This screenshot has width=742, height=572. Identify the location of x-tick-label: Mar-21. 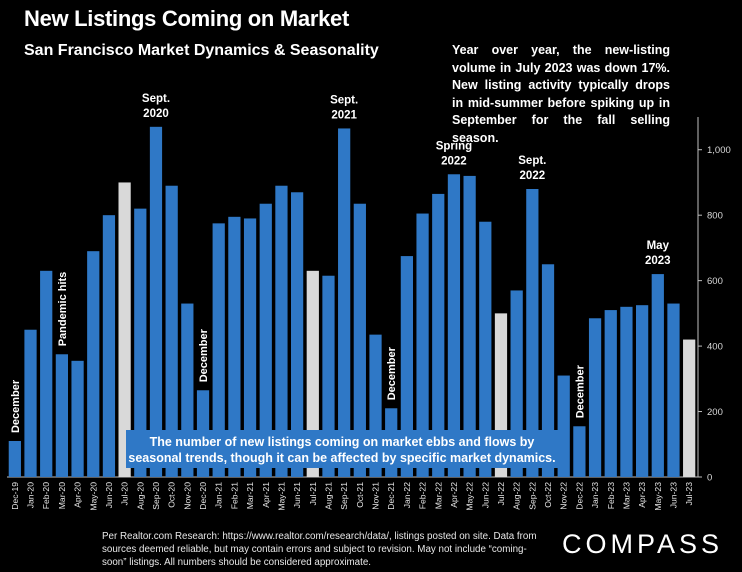
(250, 495).